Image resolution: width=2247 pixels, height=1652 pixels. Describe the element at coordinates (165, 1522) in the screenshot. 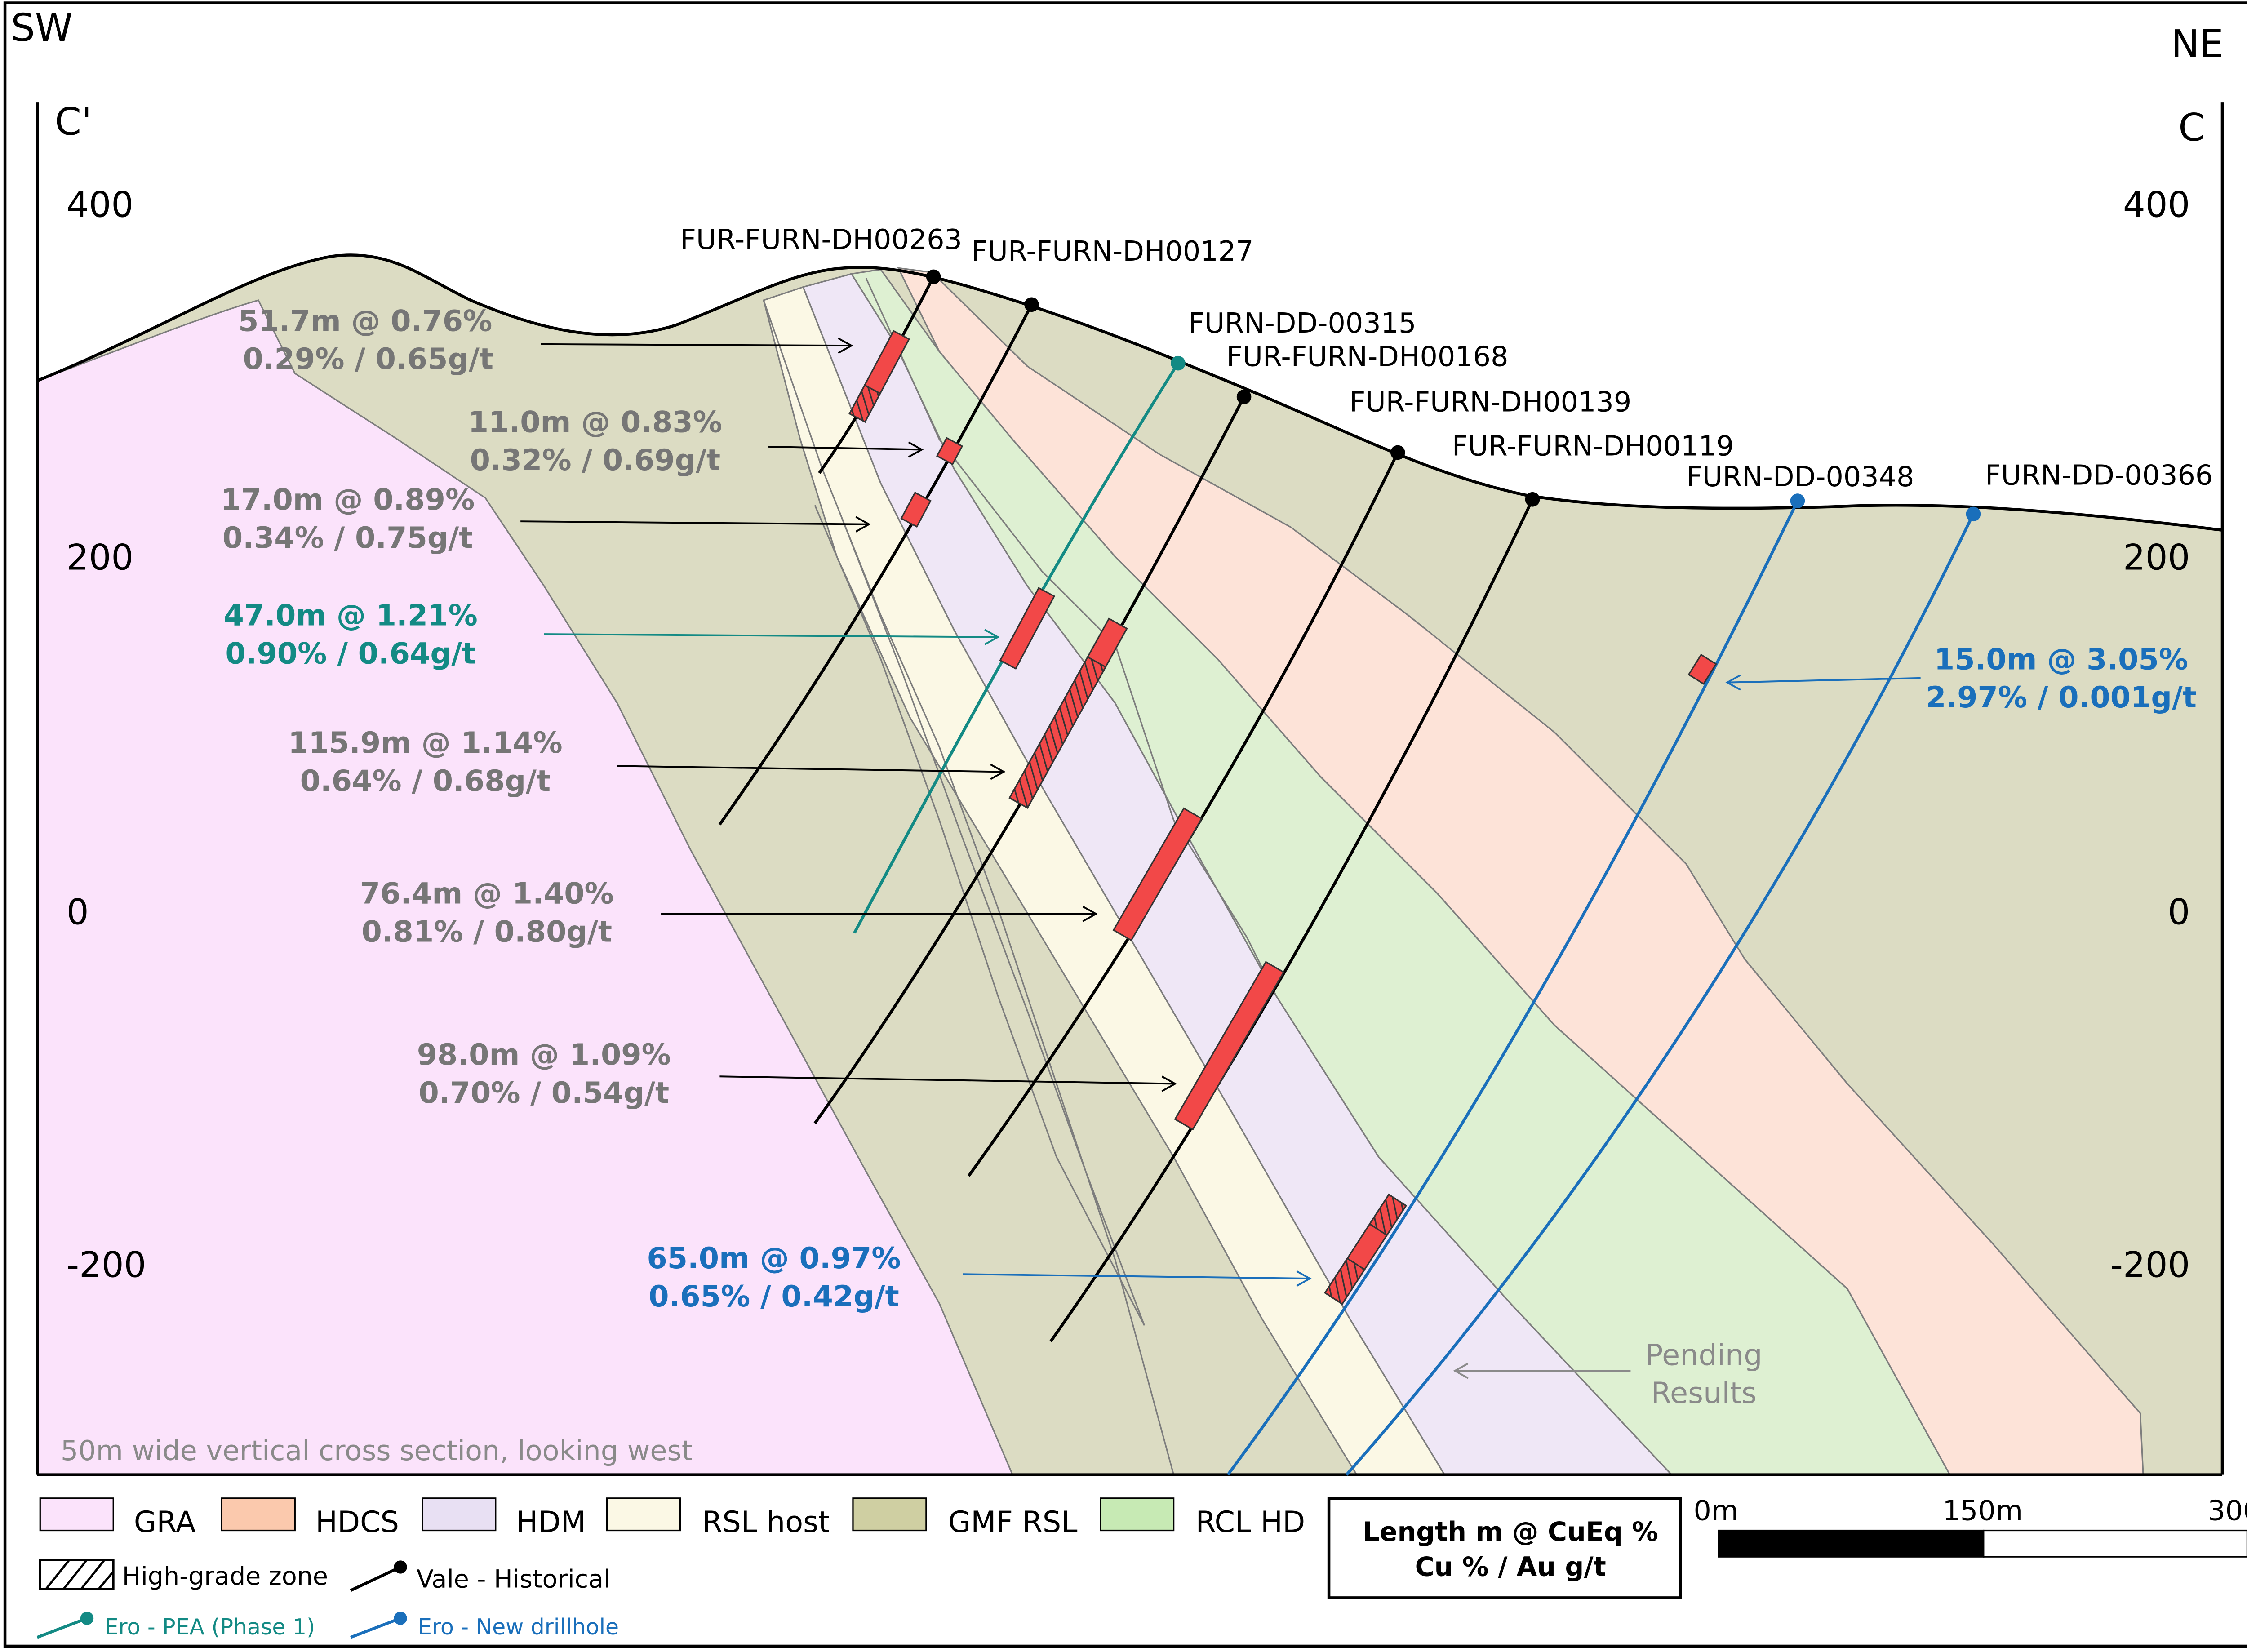

I see `legend-label: GRA` at that location.